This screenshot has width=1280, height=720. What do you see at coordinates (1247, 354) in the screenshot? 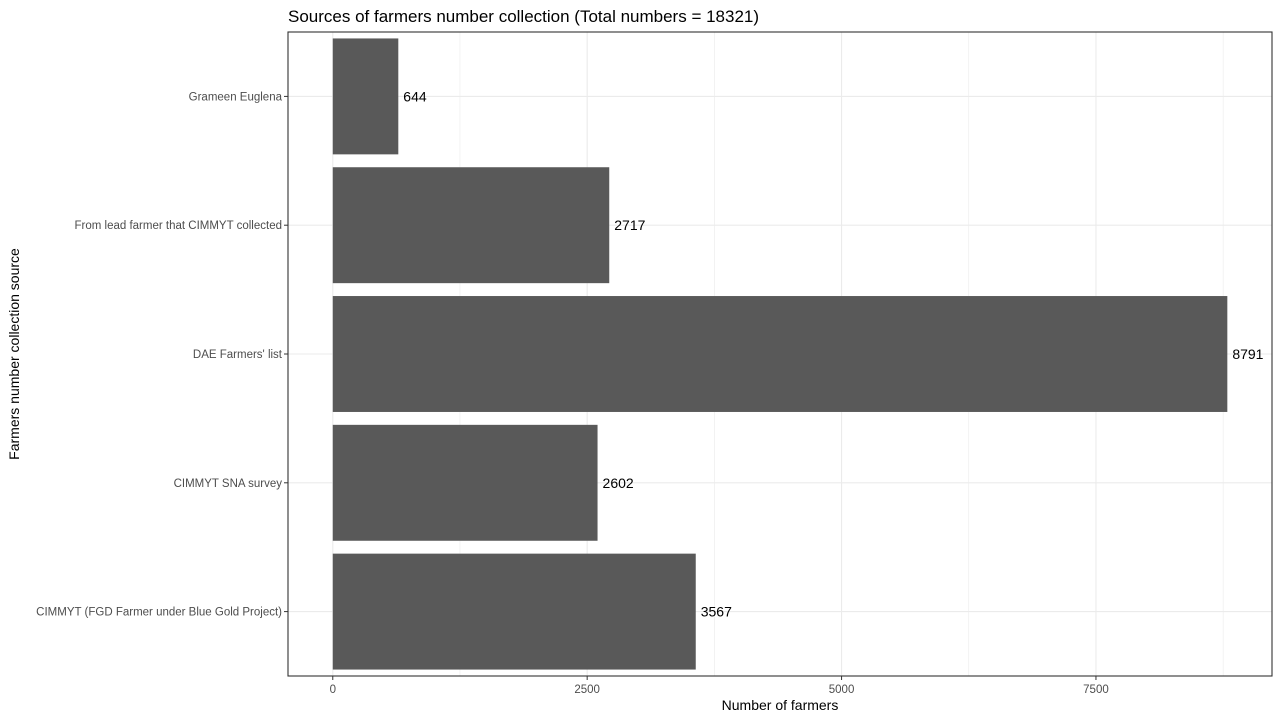
I see `data-label: 8791` at bounding box center [1247, 354].